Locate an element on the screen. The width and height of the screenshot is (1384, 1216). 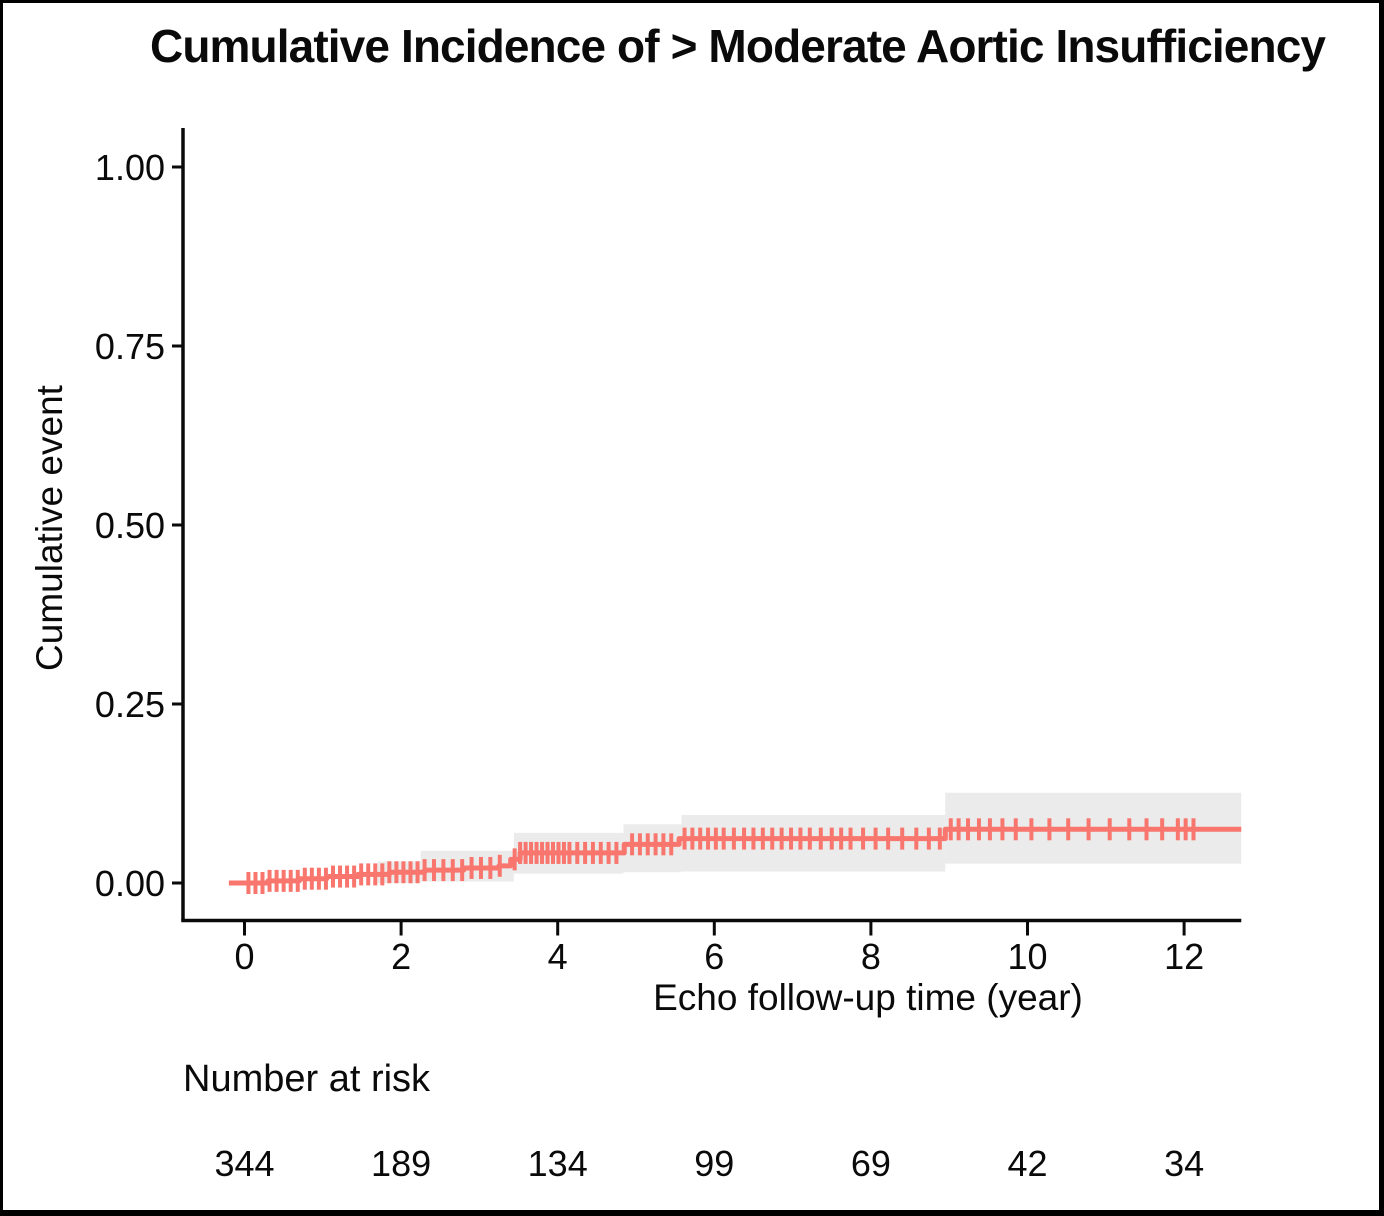
y-axis-title: Cumulative event is located at coordinates (49, 527).